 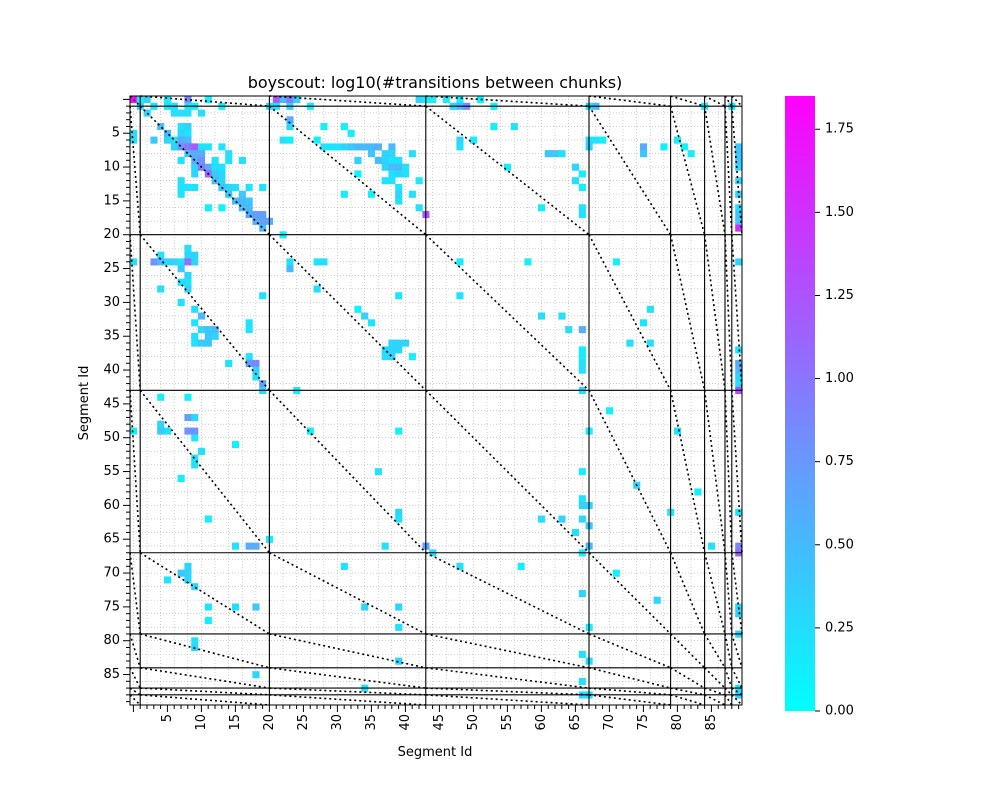 What do you see at coordinates (111, 302) in the screenshot?
I see `y-tick-label: 30` at bounding box center [111, 302].